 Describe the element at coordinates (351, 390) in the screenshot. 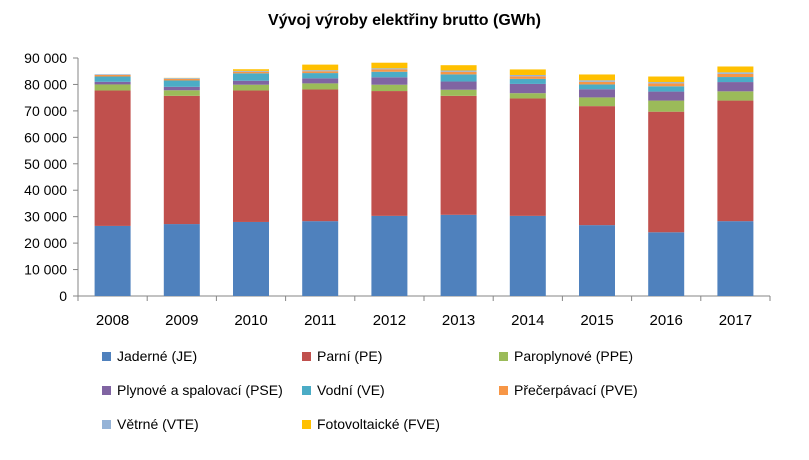

I see `legend-label: Vodní (VE)` at that location.